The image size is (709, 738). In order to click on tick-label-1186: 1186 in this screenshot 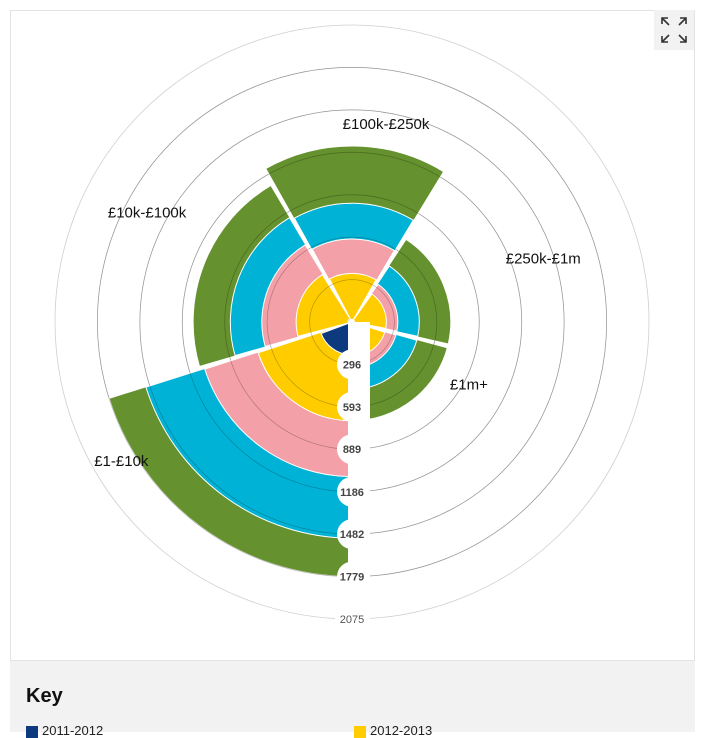, I will do `click(352, 493)`.